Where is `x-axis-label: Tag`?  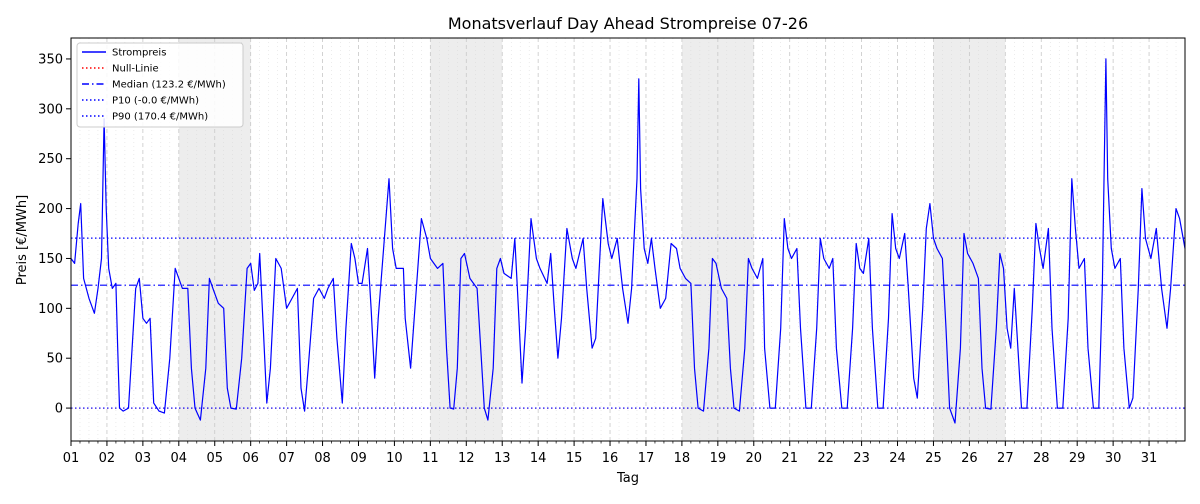 x-axis-label: Tag is located at coordinates (627, 478).